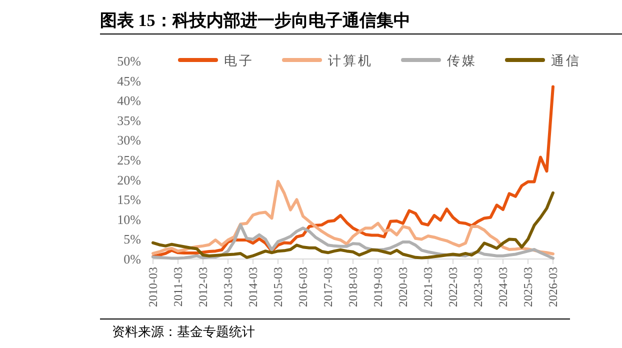 The image size is (622, 348). What do you see at coordinates (253, 287) in the screenshot?
I see `x-tick-label: 2014-03` at bounding box center [253, 287].